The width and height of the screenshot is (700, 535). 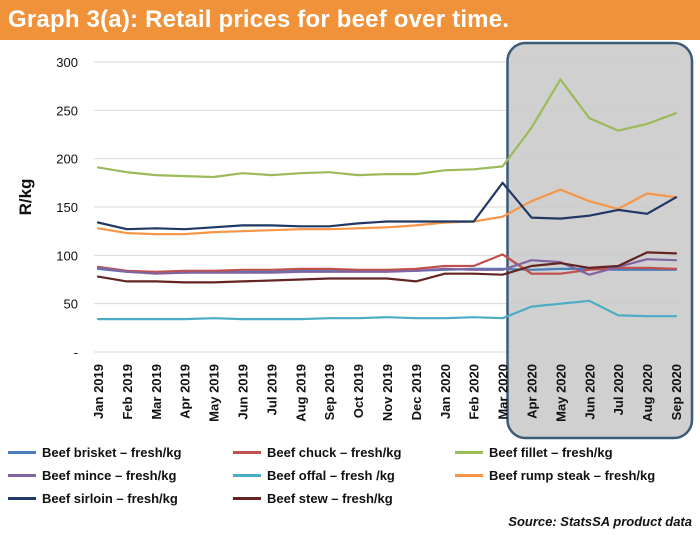 What do you see at coordinates (600, 521) in the screenshot?
I see `source-note: Source: StatsSA product data` at bounding box center [600, 521].